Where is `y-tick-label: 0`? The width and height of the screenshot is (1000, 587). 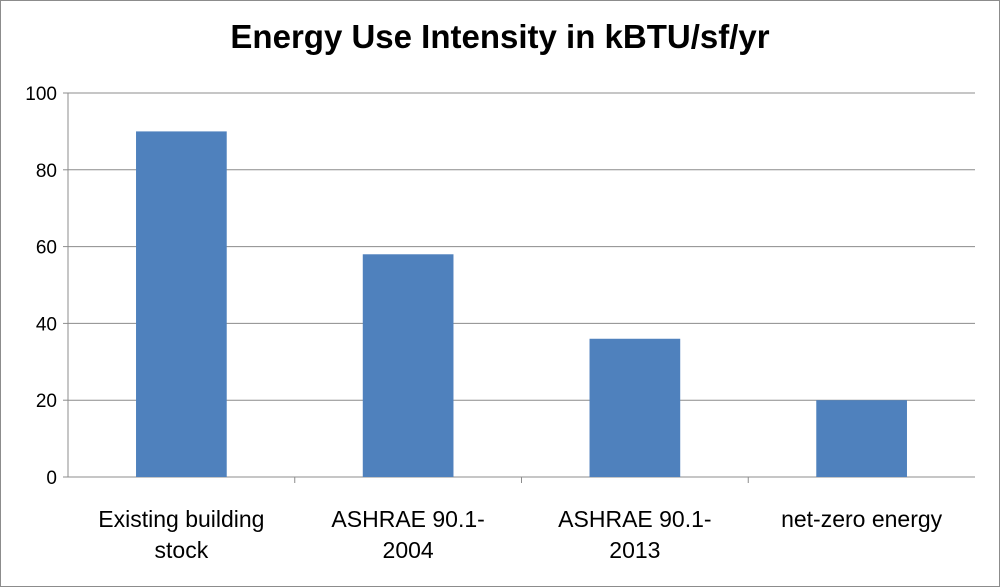 y-tick-label: 0 is located at coordinates (51, 478).